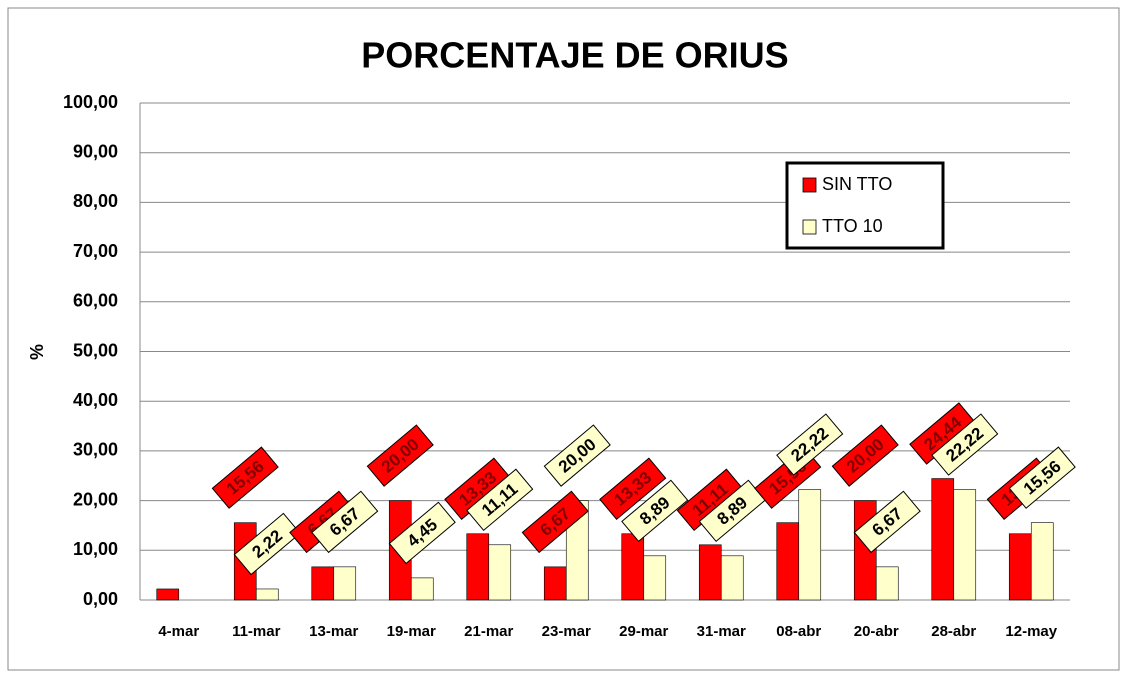 The width and height of the screenshot is (1128, 678). What do you see at coordinates (574, 55) in the screenshot?
I see `chart-title: PORCENTAJE DE ORIUS` at bounding box center [574, 55].